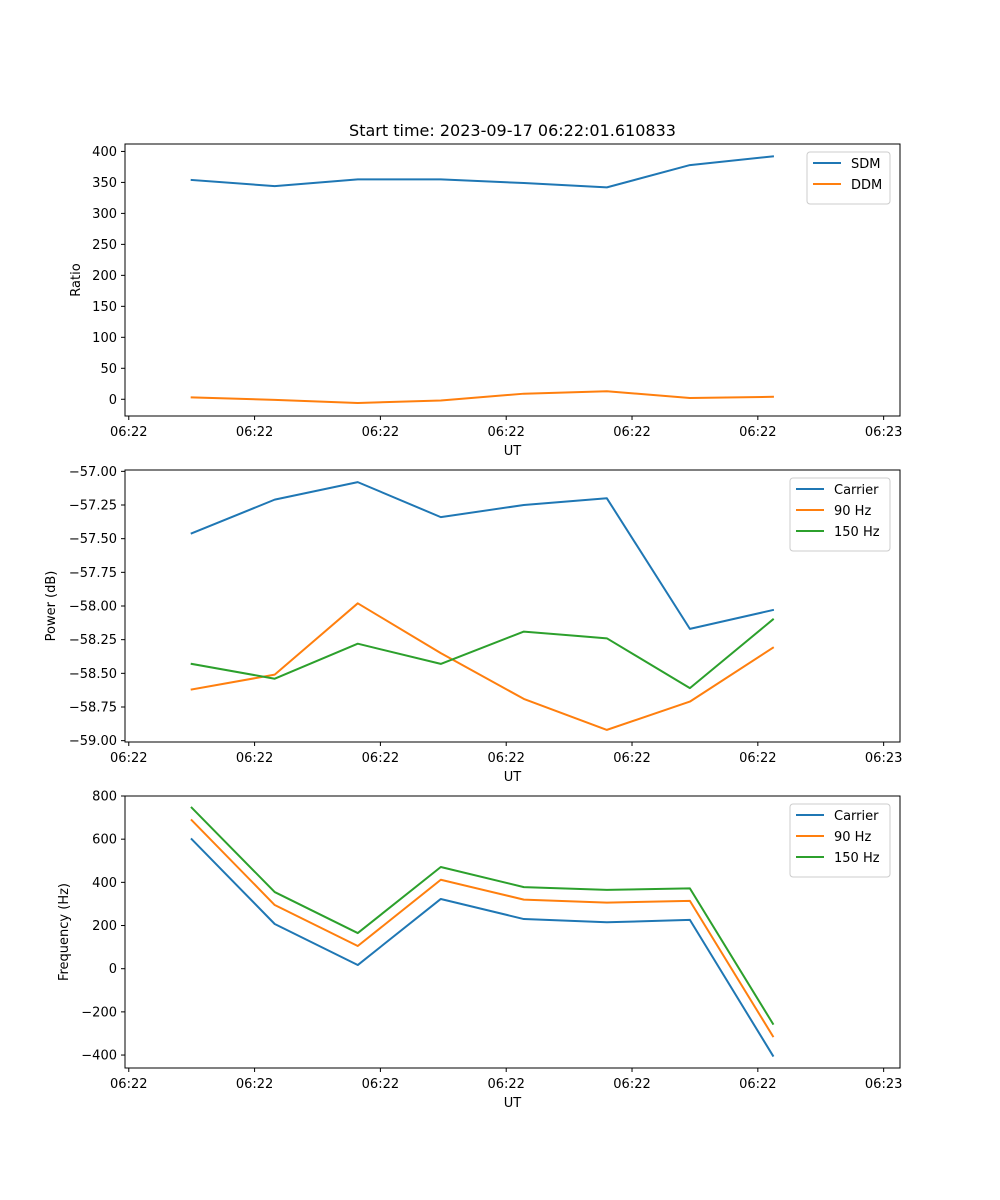 This screenshot has height=1200, width=1000. Describe the element at coordinates (104, 214) in the screenshot. I see `y-tick-label: 300` at that location.